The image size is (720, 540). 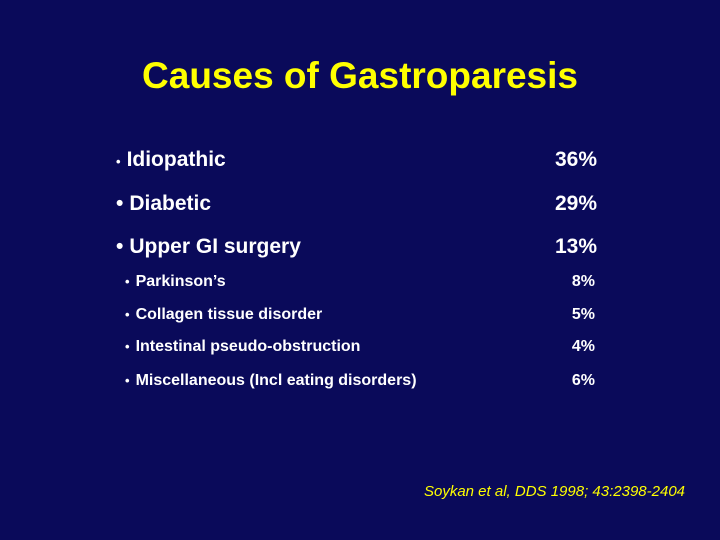 What do you see at coordinates (583, 346) in the screenshot?
I see `item-percent: 4%` at bounding box center [583, 346].